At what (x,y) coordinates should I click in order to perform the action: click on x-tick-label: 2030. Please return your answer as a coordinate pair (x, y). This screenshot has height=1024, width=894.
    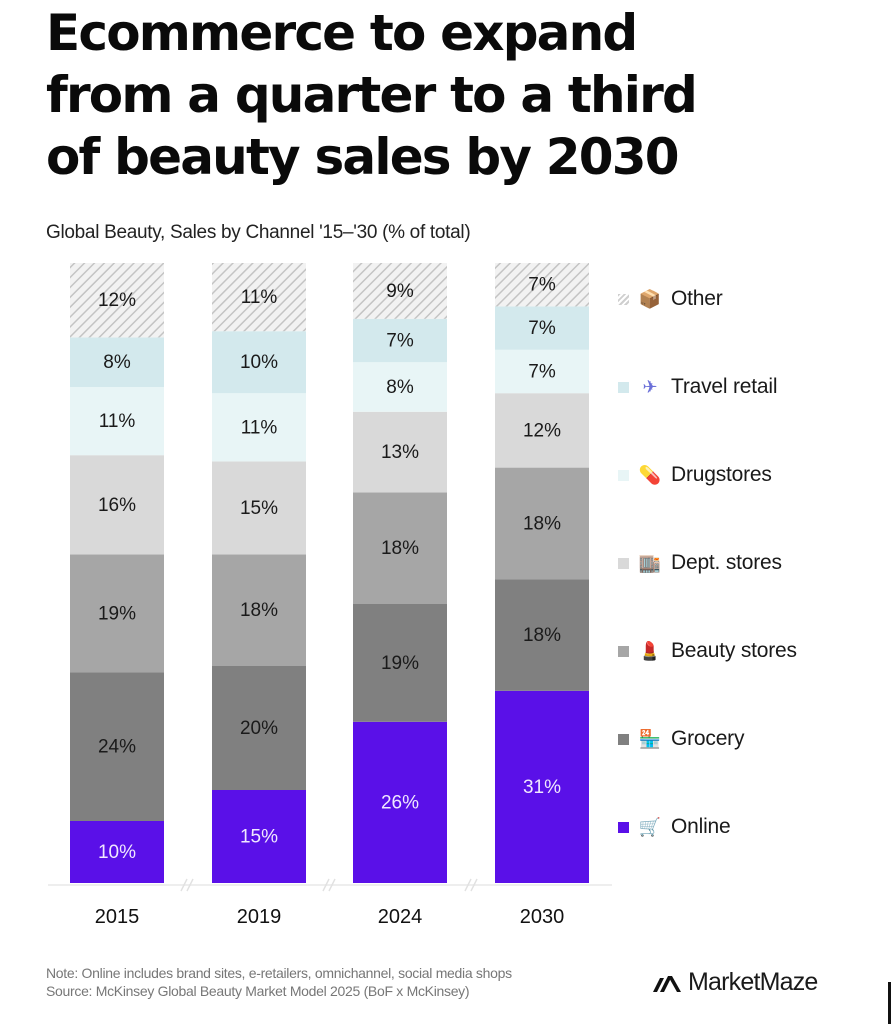
    Looking at the image, I should click on (542, 917).